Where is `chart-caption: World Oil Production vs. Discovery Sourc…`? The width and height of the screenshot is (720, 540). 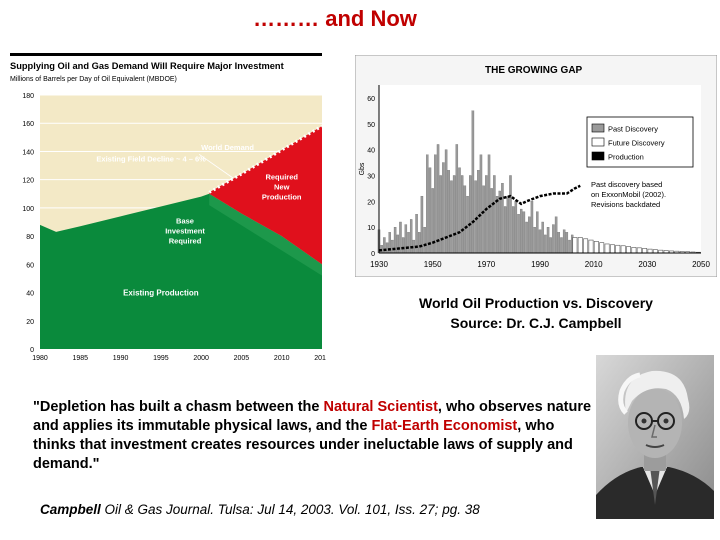 chart-caption: World Oil Production vs. Discovery Sourc… is located at coordinates (536, 313).